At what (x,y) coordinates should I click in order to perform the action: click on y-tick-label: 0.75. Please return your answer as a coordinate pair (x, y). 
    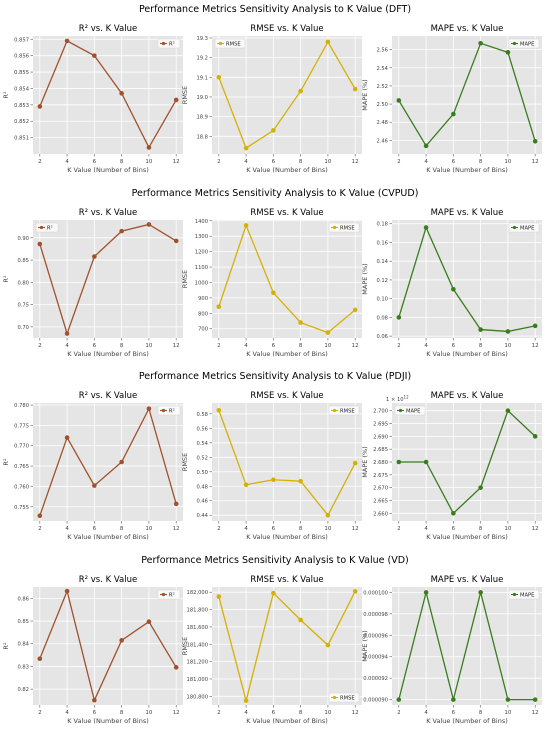
    Looking at the image, I should click on (23, 306).